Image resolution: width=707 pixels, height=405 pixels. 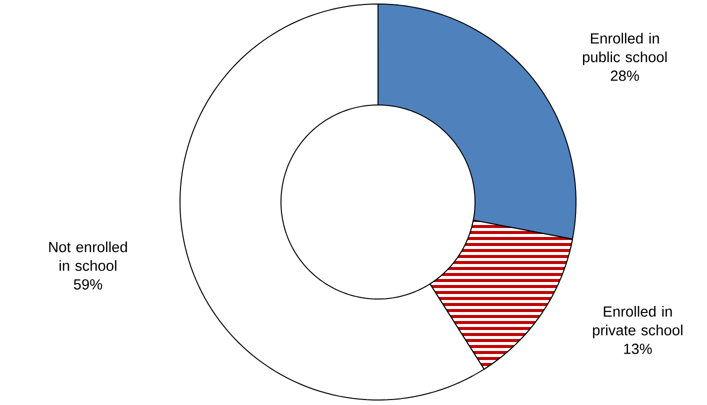 What do you see at coordinates (624, 49) in the screenshot?
I see `slice-label: Enrolled in public school` at bounding box center [624, 49].